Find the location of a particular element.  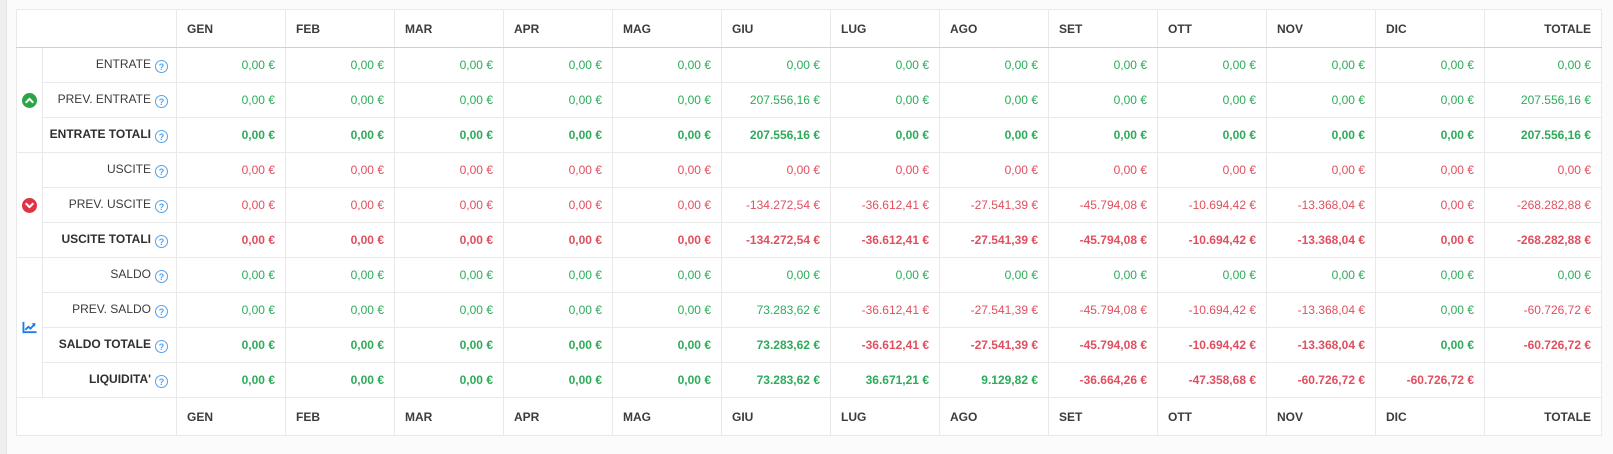

footer-corner-cell is located at coordinates (96, 416).